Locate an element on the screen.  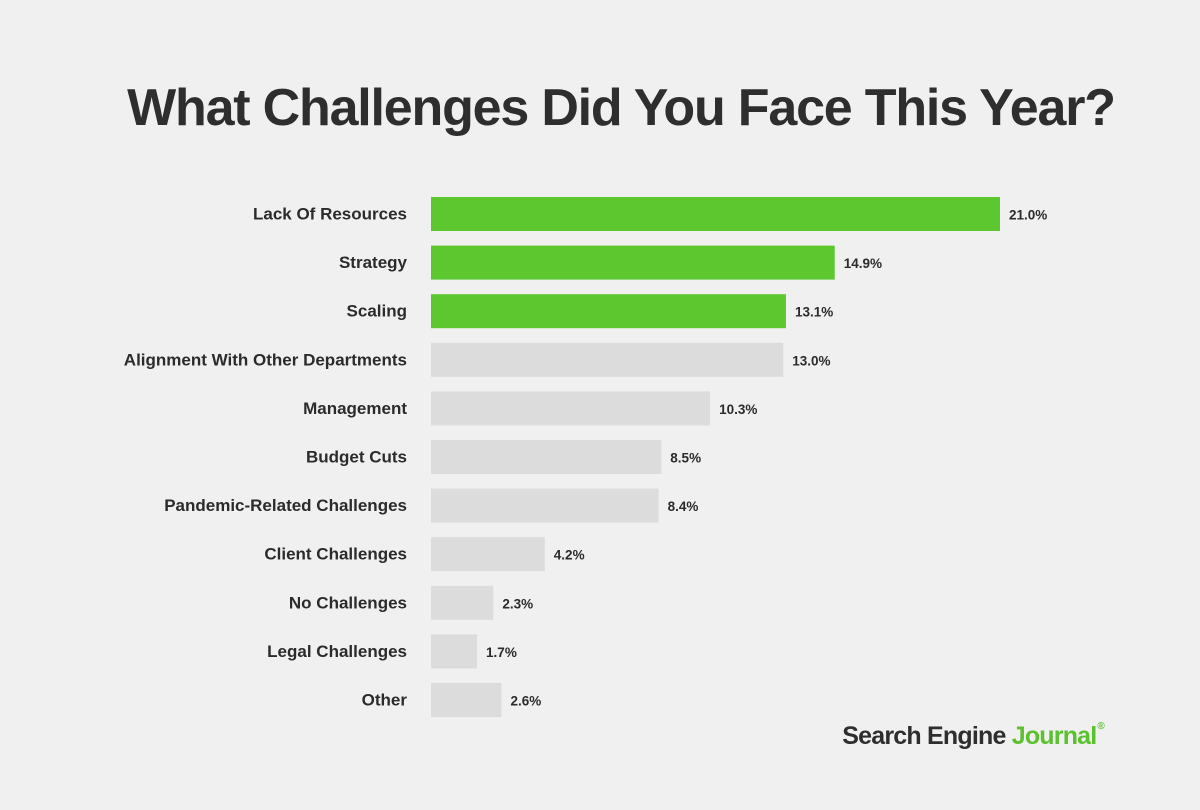
brand-registered-mark: ® is located at coordinates (1100, 726).